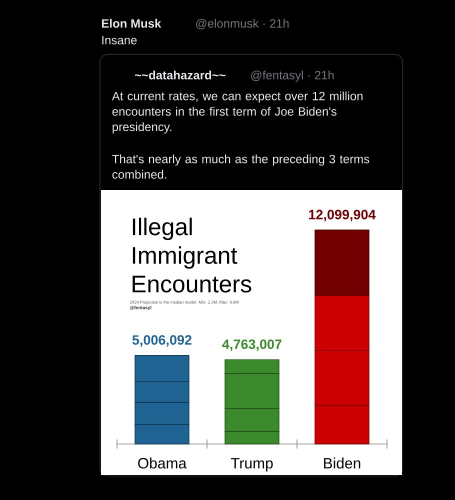 The height and width of the screenshot is (500, 455). I want to click on x-tick-label: Obama, so click(162, 463).